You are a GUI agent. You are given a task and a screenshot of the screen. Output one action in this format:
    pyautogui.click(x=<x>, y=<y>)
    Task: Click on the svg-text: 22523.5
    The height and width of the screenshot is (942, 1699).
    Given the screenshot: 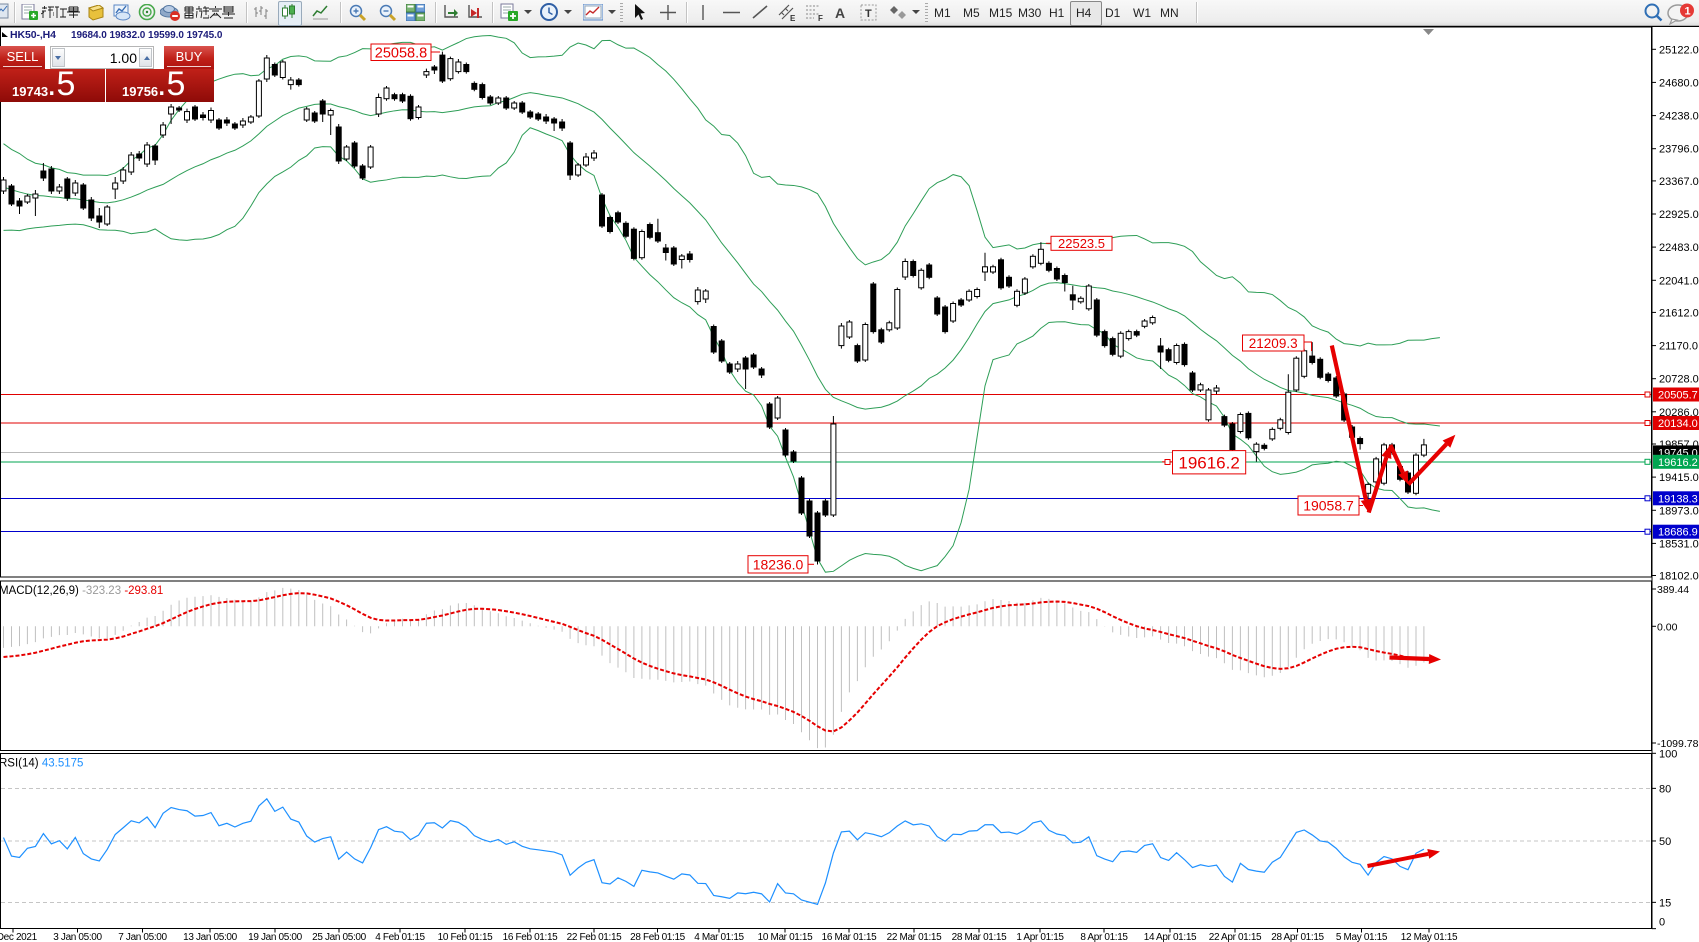 What is the action you would take?
    pyautogui.click(x=1081, y=243)
    